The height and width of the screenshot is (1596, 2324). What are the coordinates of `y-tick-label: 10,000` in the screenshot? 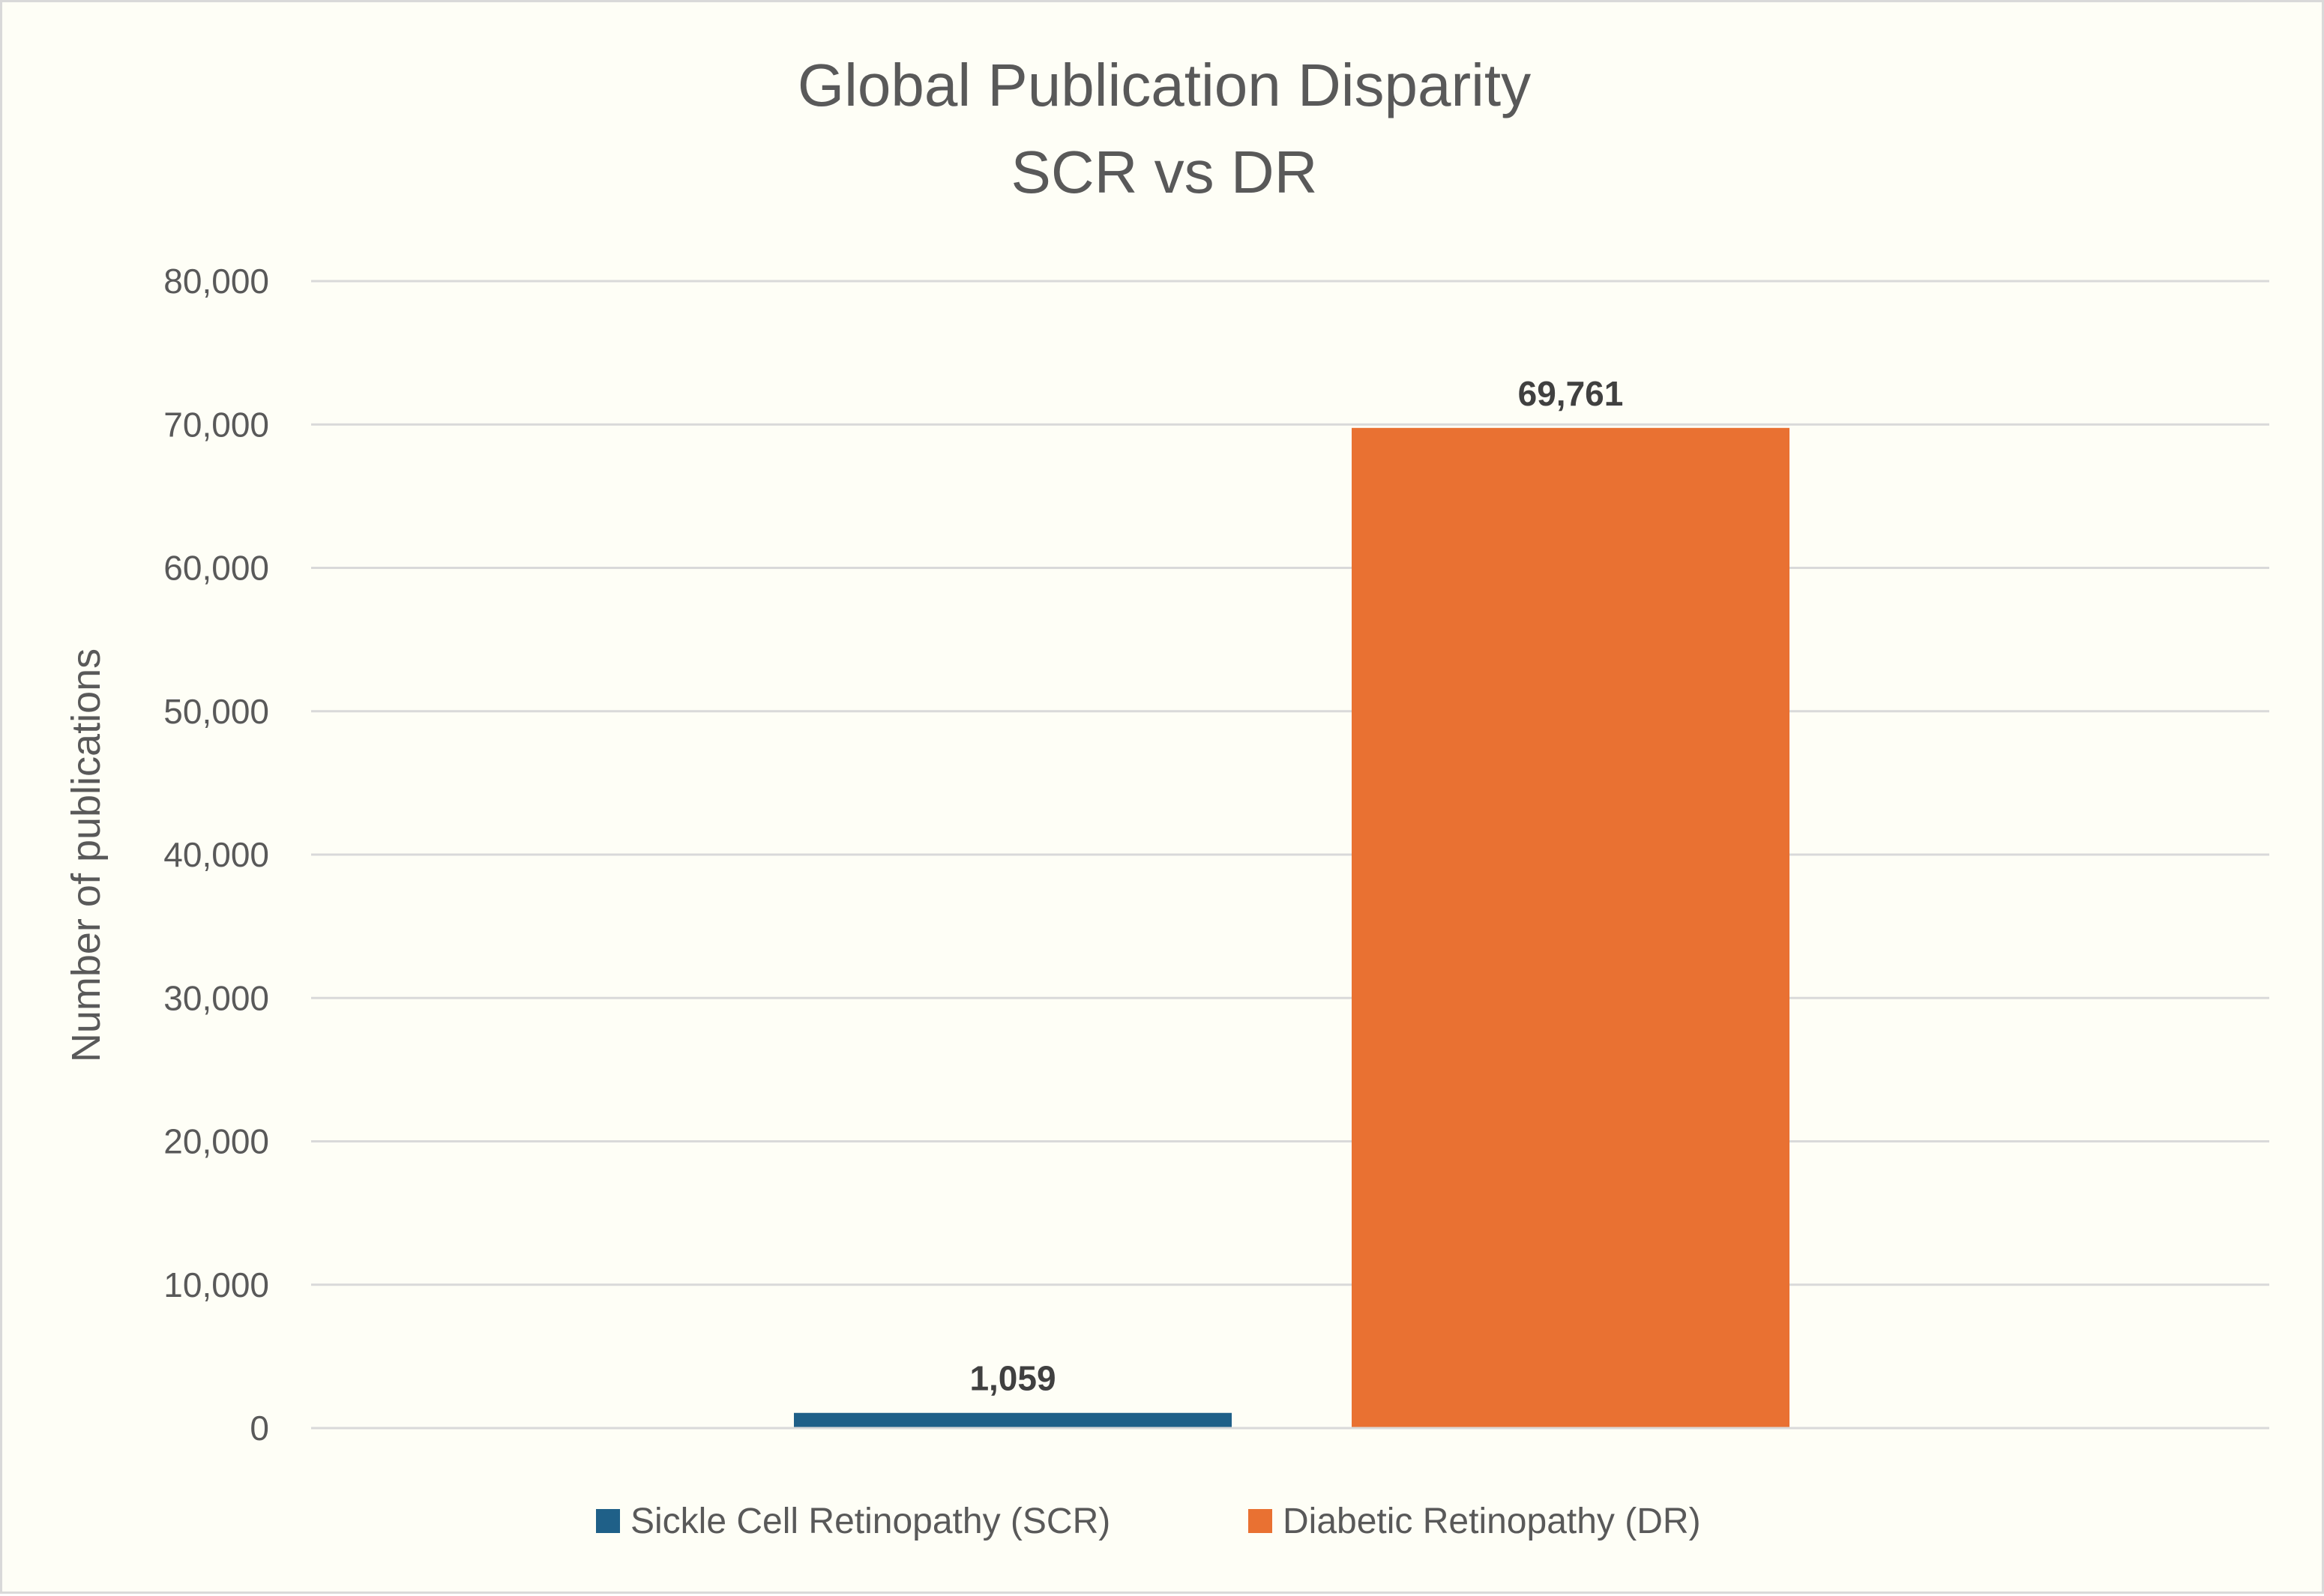 It's located at (216, 1284).